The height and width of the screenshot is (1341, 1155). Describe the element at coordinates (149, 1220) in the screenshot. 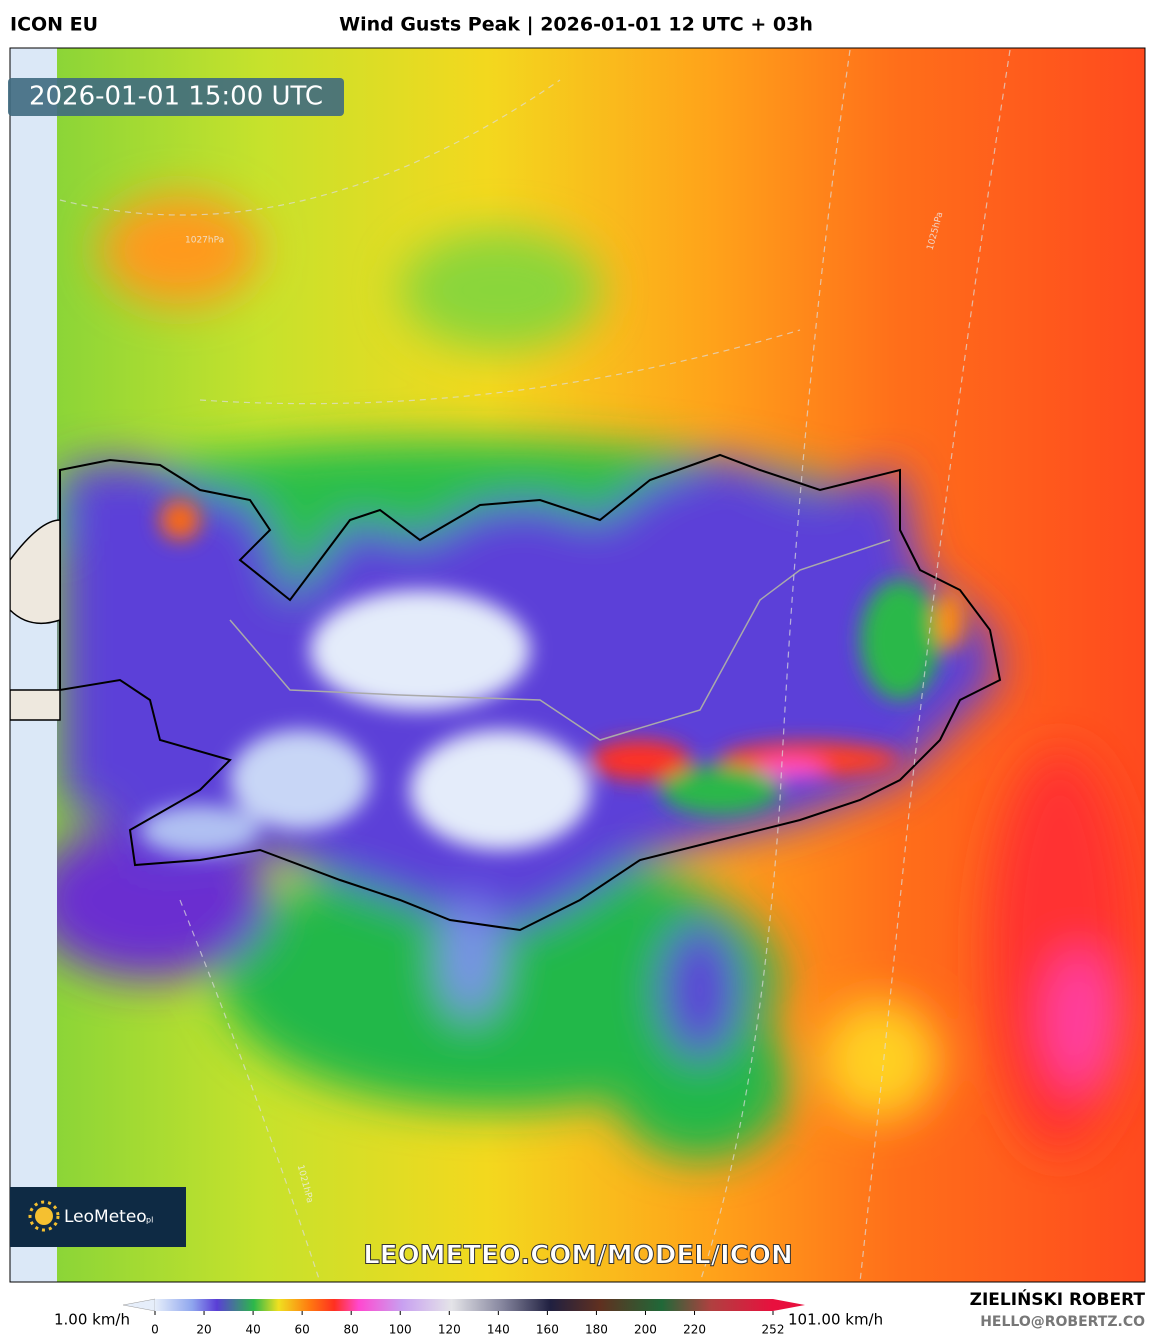

I see `logo-suffix: pl` at that location.